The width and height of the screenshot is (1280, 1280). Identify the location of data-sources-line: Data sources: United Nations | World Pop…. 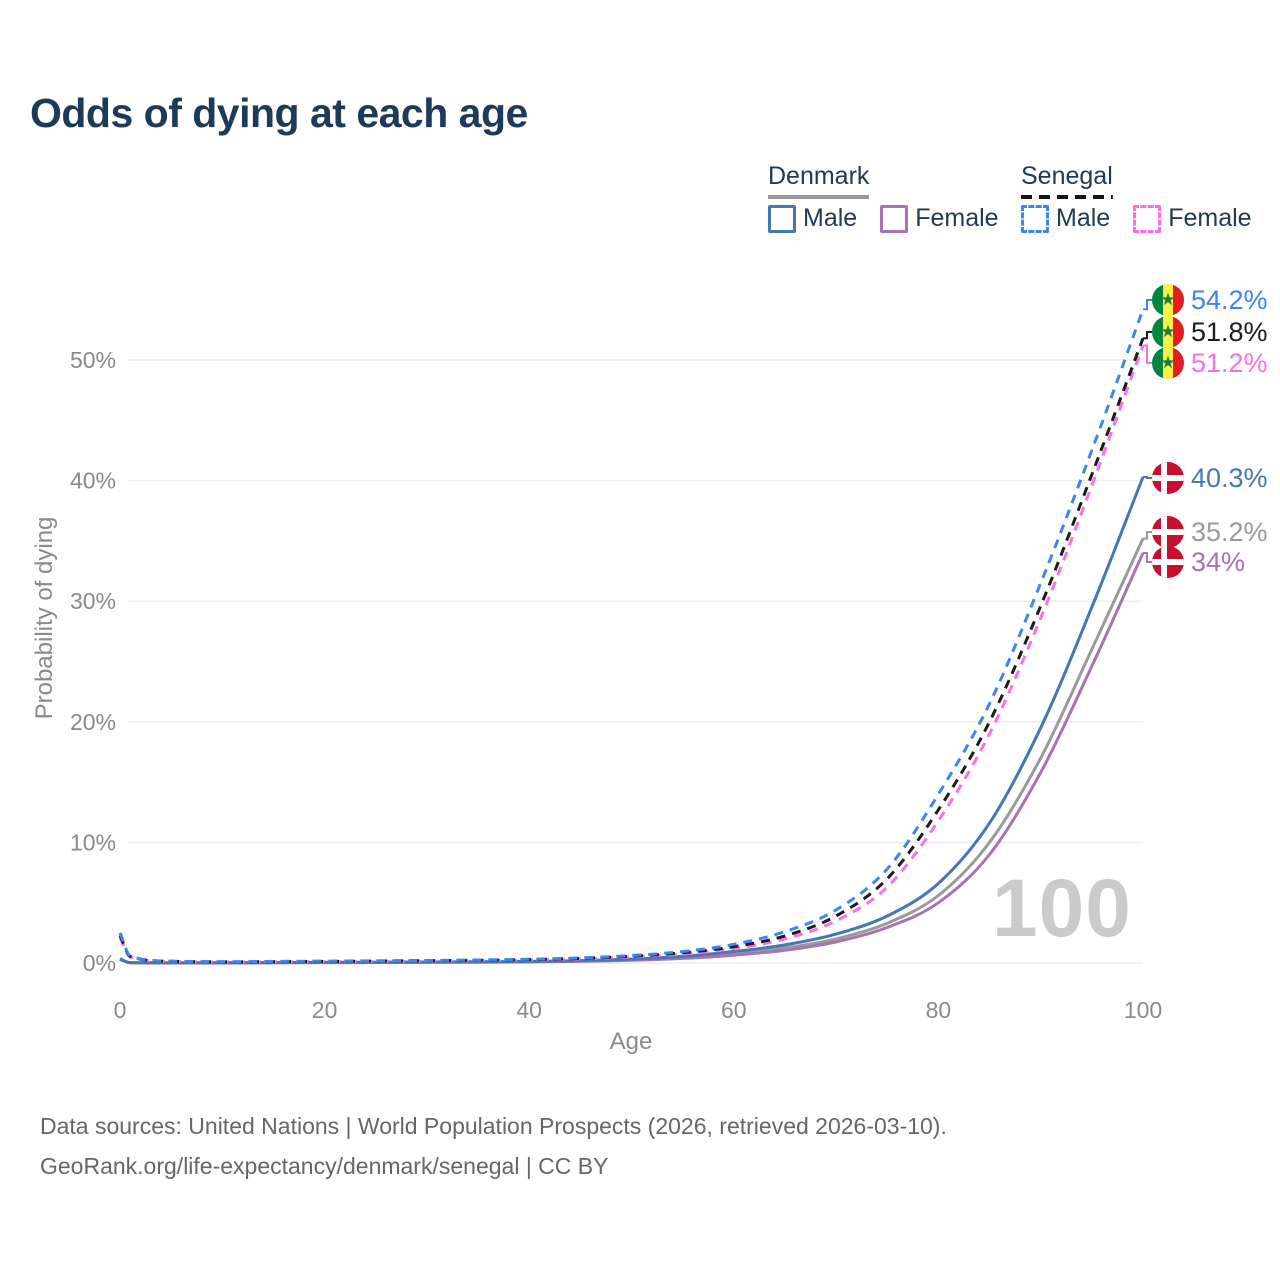
(493, 1126).